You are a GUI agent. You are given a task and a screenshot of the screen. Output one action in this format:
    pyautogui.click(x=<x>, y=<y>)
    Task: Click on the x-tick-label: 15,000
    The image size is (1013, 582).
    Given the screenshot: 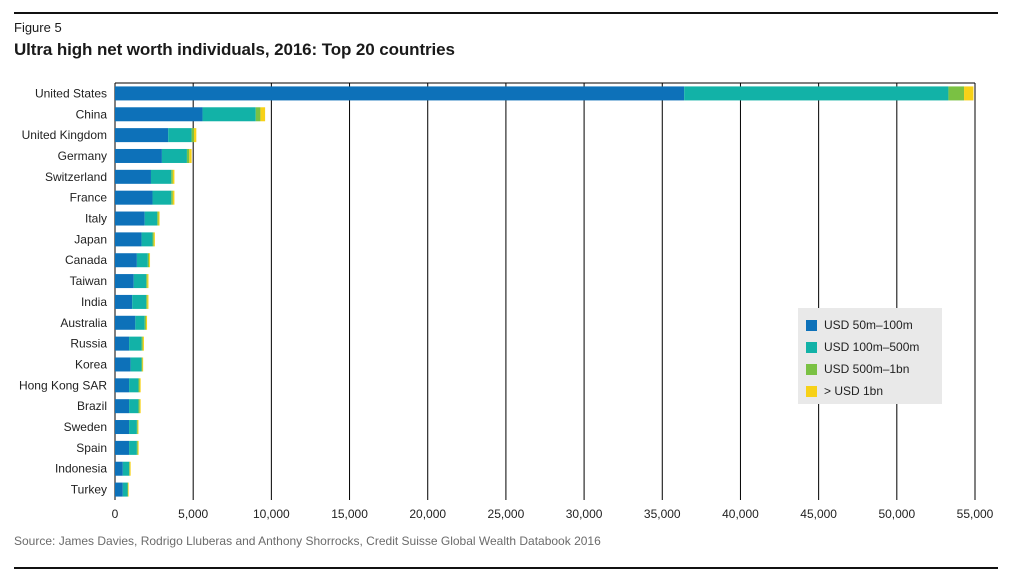 What is the action you would take?
    pyautogui.click(x=349, y=514)
    